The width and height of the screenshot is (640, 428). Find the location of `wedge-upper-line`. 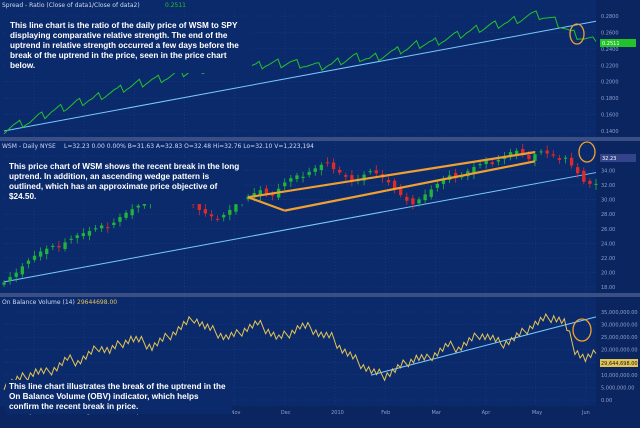

wedge-upper-line is located at coordinates (391, 175).